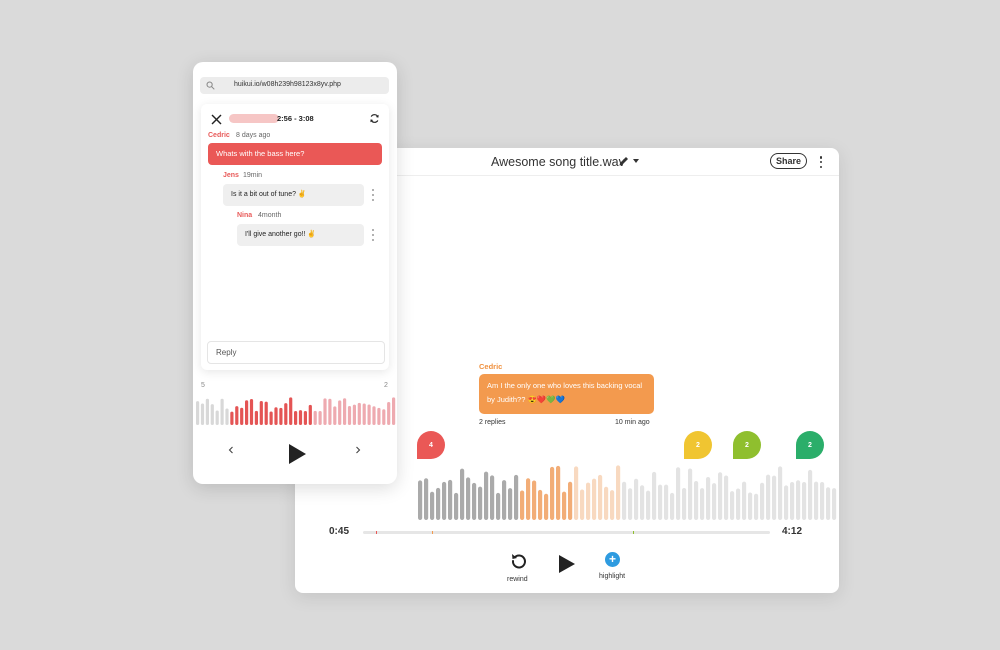  Describe the element at coordinates (295, 410) in the screenshot. I see `mobile-waveform` at that location.